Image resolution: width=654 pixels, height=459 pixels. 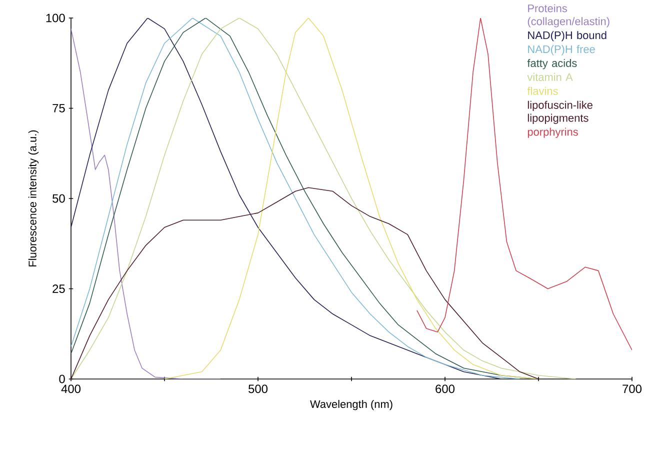 What do you see at coordinates (58, 198) in the screenshot?
I see `y-tick-label: 50` at bounding box center [58, 198].